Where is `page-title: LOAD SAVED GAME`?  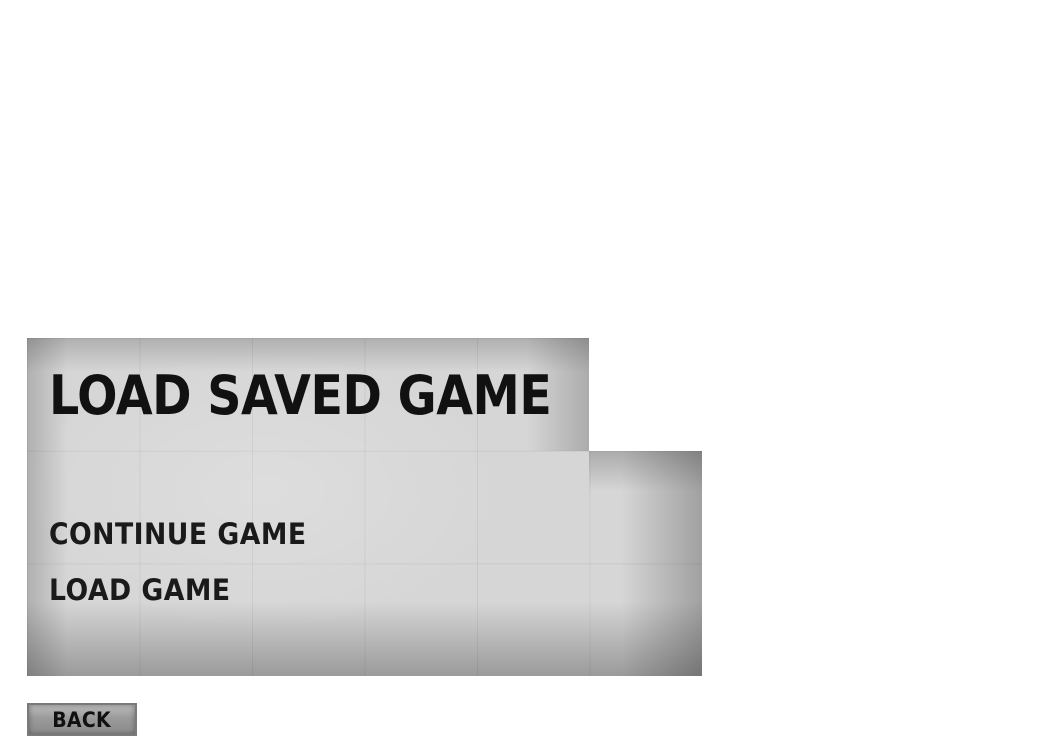
page-title: LOAD SAVED GAME is located at coordinates (300, 395).